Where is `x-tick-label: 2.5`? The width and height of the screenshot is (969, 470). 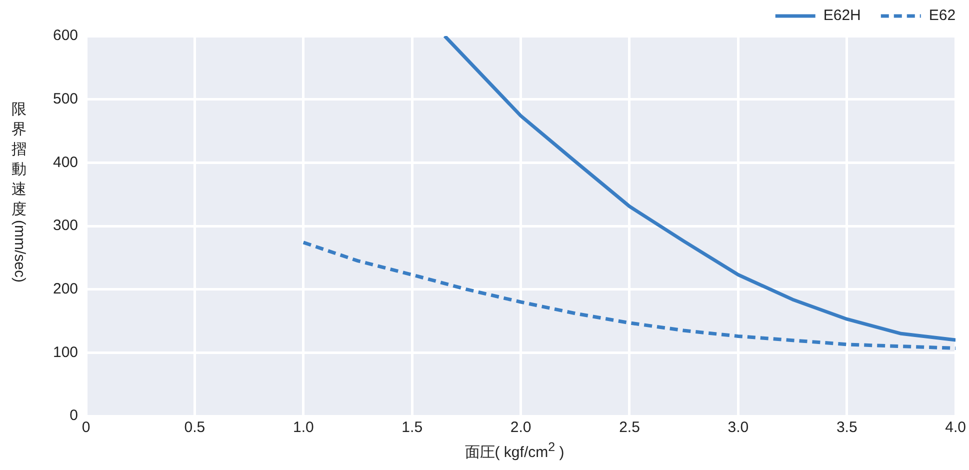
x-tick-label: 2.5 is located at coordinates (629, 427).